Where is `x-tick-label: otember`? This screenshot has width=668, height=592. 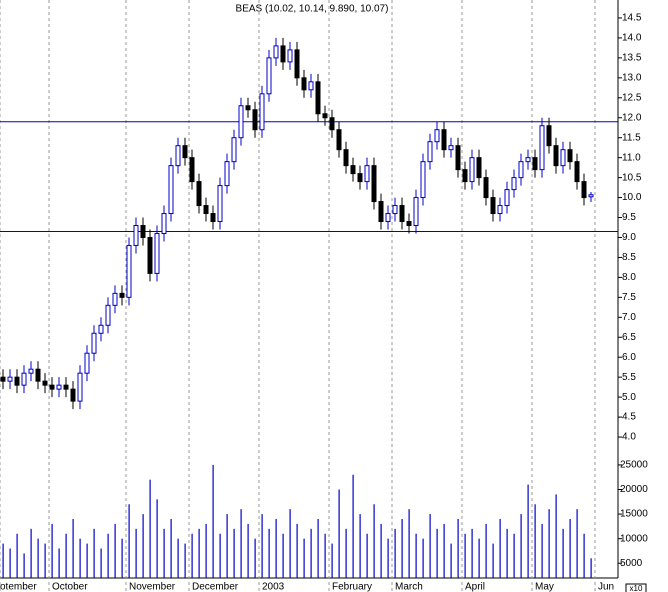
x-tick-label: otember is located at coordinates (18, 587).